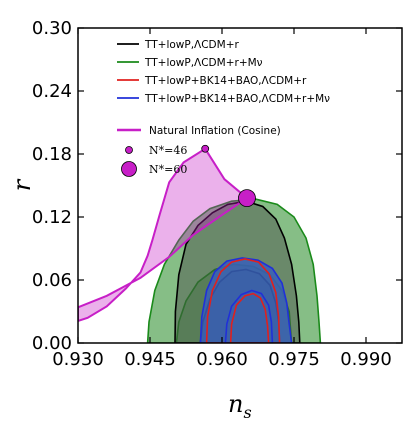 The height and width of the screenshot is (435, 416). Describe the element at coordinates (215, 131) in the screenshot. I see `legend-entry-inflation: Natural Inflation (Cosine)` at that location.